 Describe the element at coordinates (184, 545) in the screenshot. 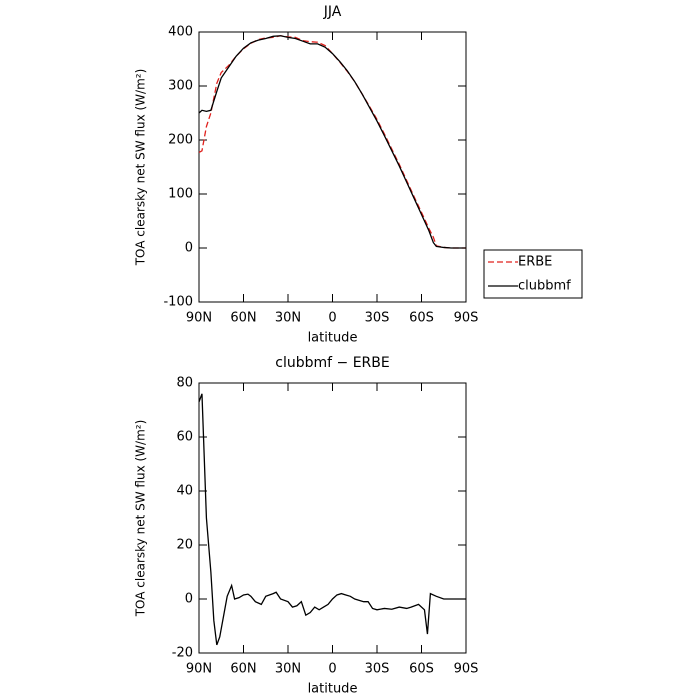

I see `y-tick-label: 20` at that location.